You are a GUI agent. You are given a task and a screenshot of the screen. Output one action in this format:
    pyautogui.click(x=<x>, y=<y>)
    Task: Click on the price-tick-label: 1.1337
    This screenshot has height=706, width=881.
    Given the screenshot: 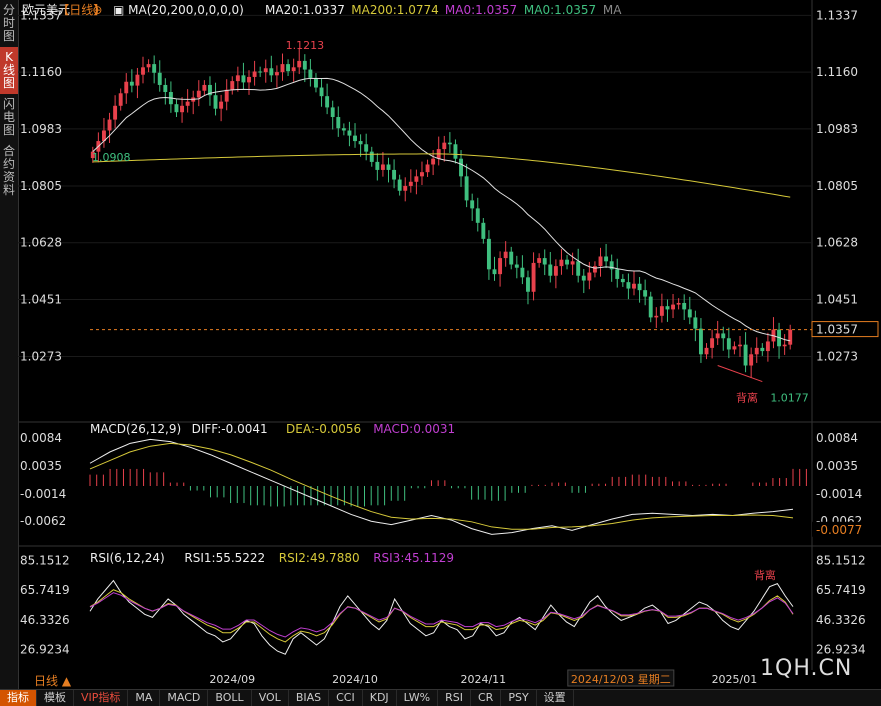 What is the action you would take?
    pyautogui.click(x=837, y=15)
    